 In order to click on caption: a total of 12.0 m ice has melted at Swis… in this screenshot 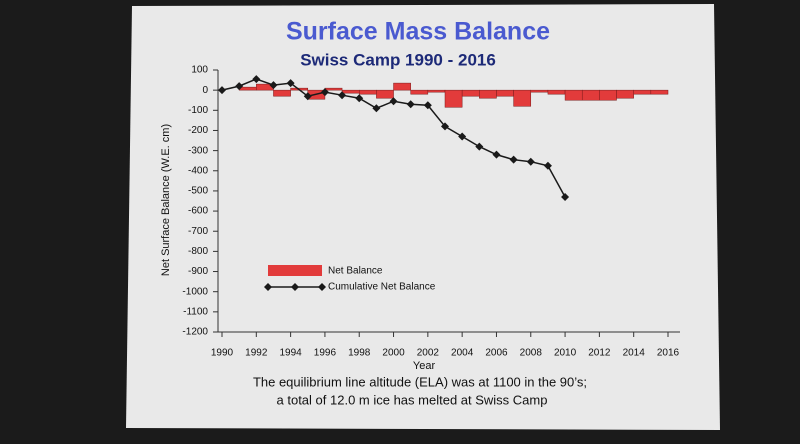, I will do `click(412, 399)`.